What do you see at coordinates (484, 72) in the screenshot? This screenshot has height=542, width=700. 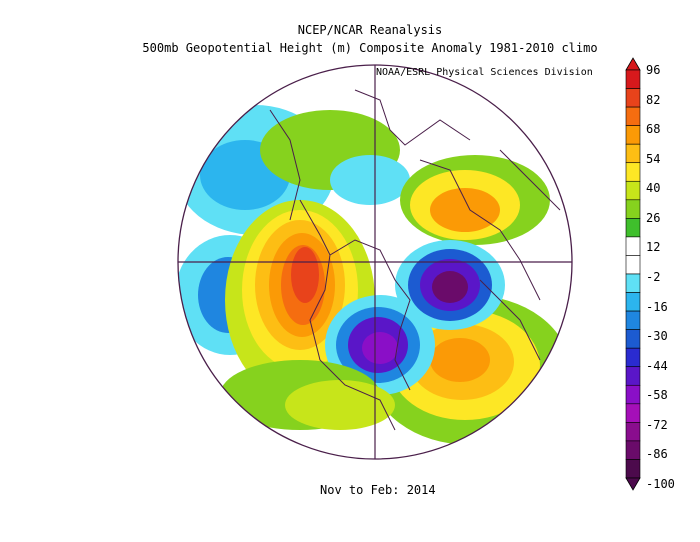 I see `credit-text: NOAA/ESRL Physical Sciences Division` at bounding box center [484, 72].